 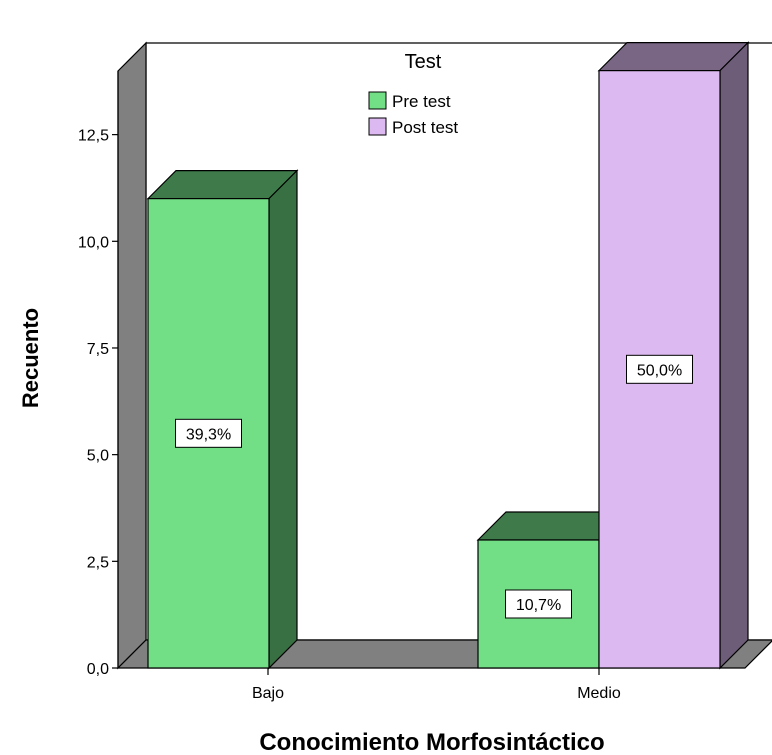 What do you see at coordinates (599, 693) in the screenshot?
I see `x-tick-label: Medio` at bounding box center [599, 693].